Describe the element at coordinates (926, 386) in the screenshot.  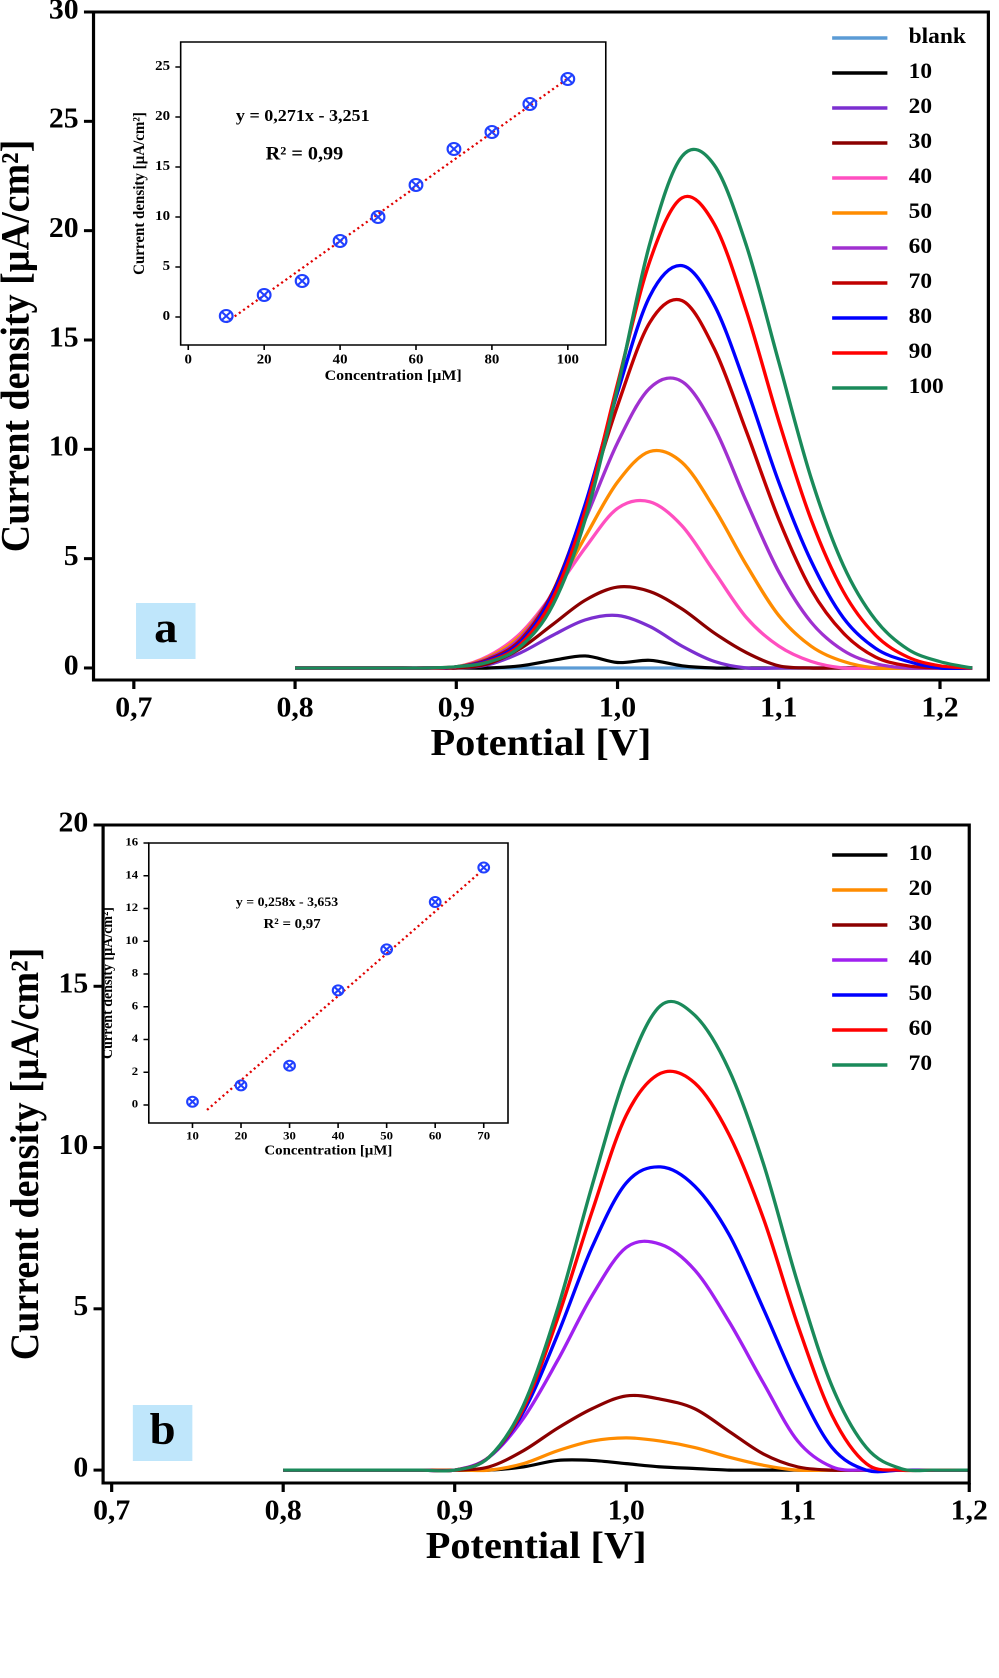
I see `legend-label: 100` at that location.